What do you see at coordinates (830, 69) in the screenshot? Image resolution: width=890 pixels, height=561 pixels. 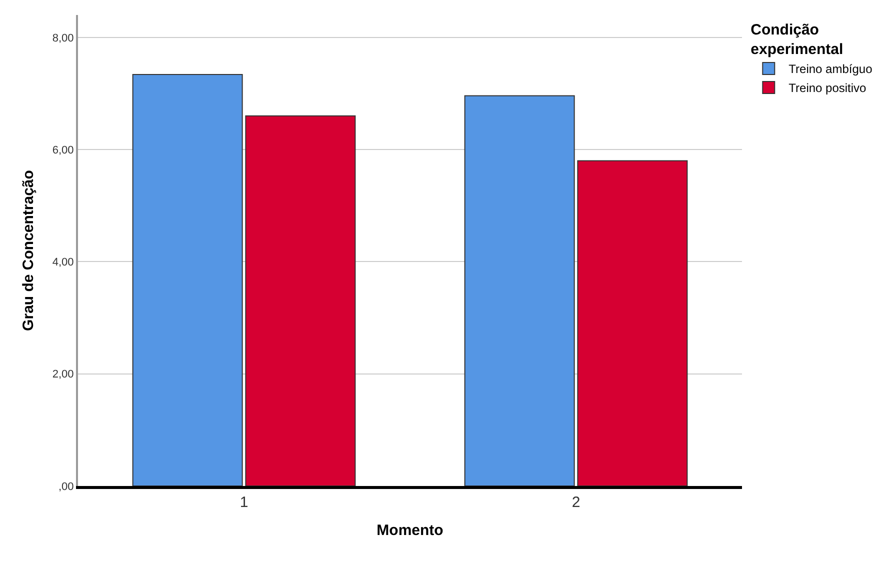 I see `legend-label: Treino ambíguo` at bounding box center [830, 69].